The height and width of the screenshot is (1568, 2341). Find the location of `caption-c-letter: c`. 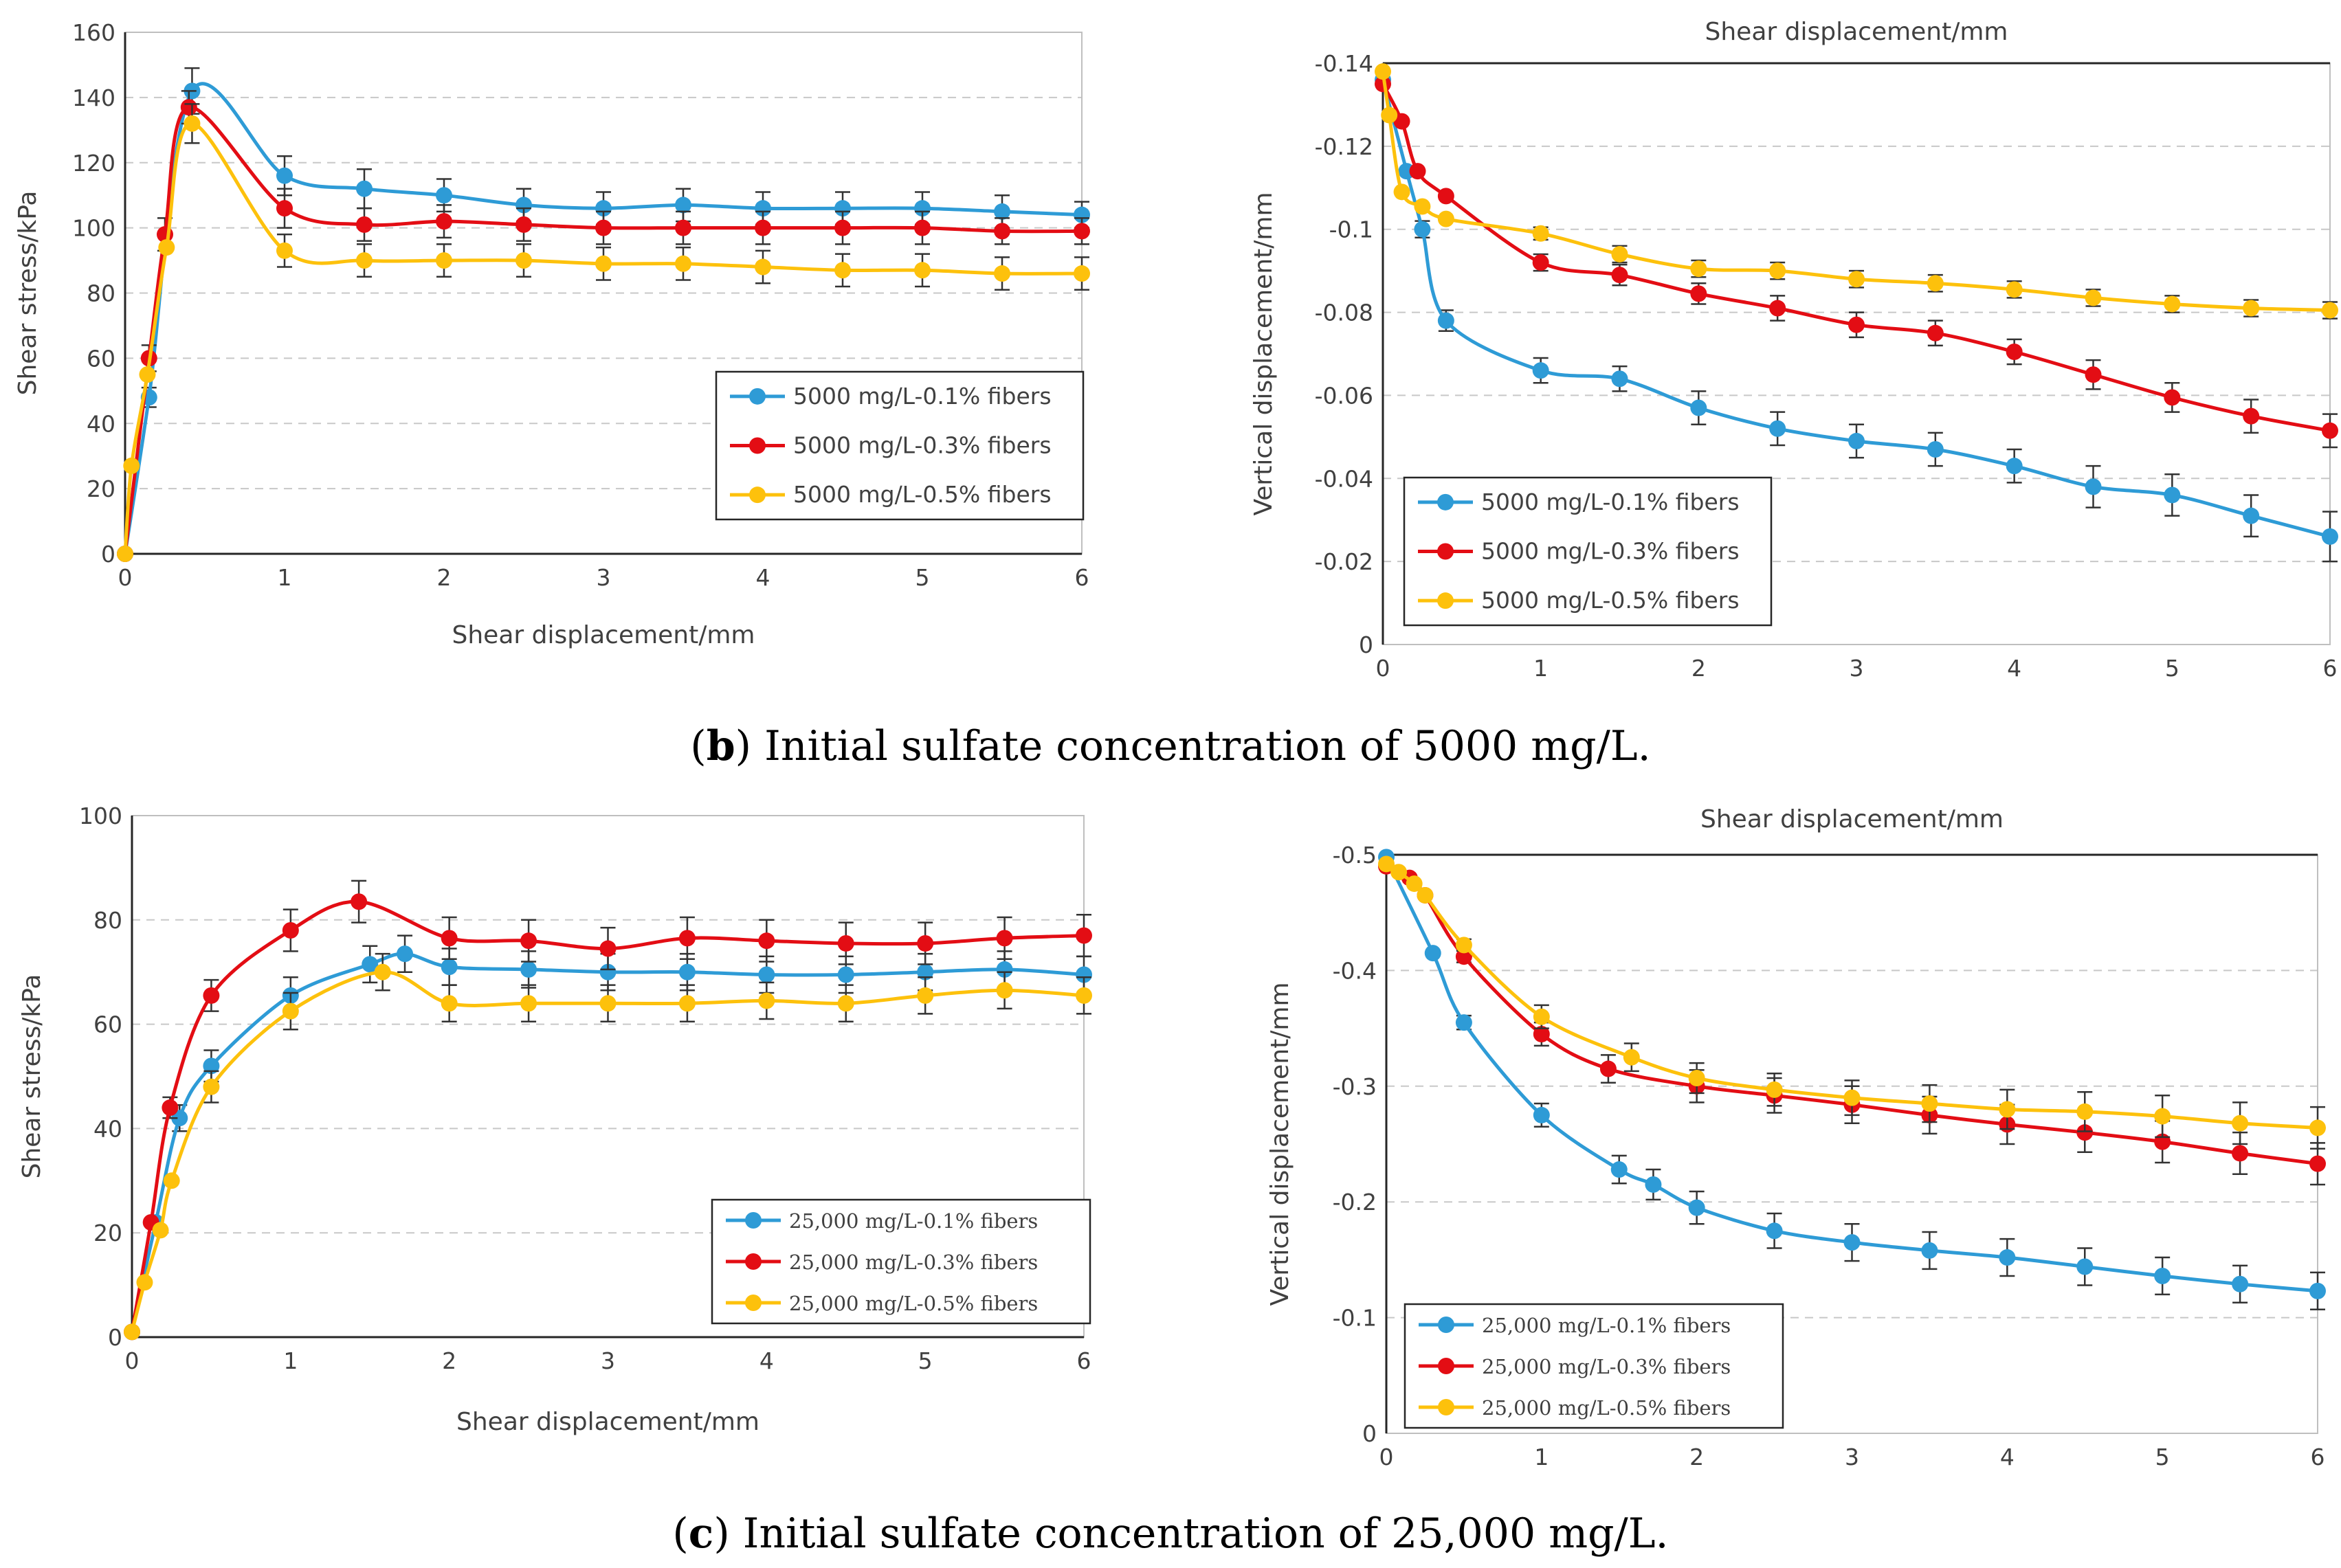

caption-c-letter: c is located at coordinates (701, 1534).